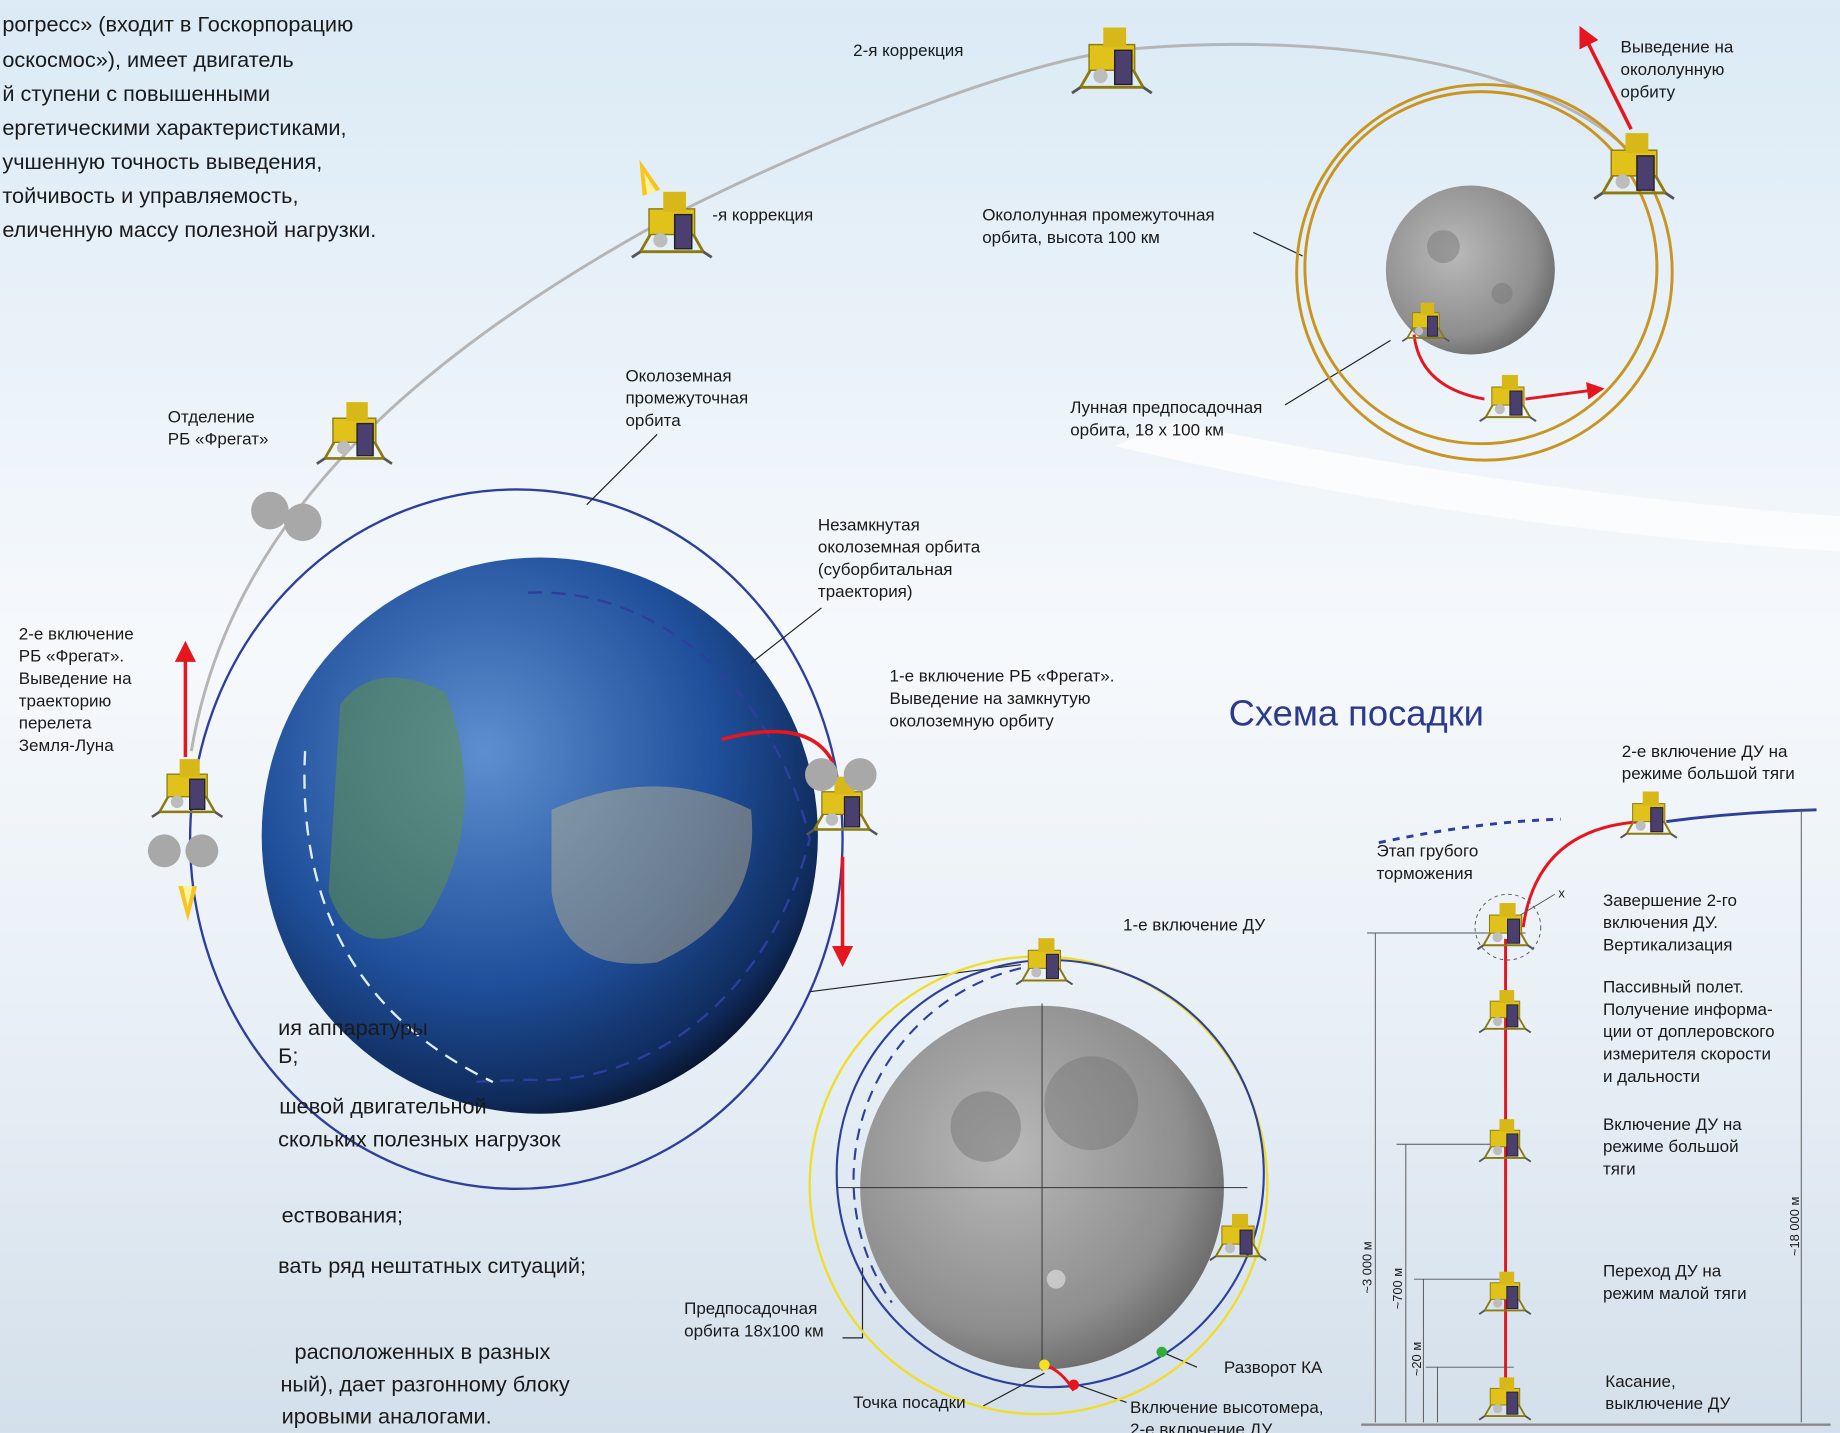  Describe the element at coordinates (1794, 1226) in the screenshot. I see `dimension-label: ~18 000 м` at that location.